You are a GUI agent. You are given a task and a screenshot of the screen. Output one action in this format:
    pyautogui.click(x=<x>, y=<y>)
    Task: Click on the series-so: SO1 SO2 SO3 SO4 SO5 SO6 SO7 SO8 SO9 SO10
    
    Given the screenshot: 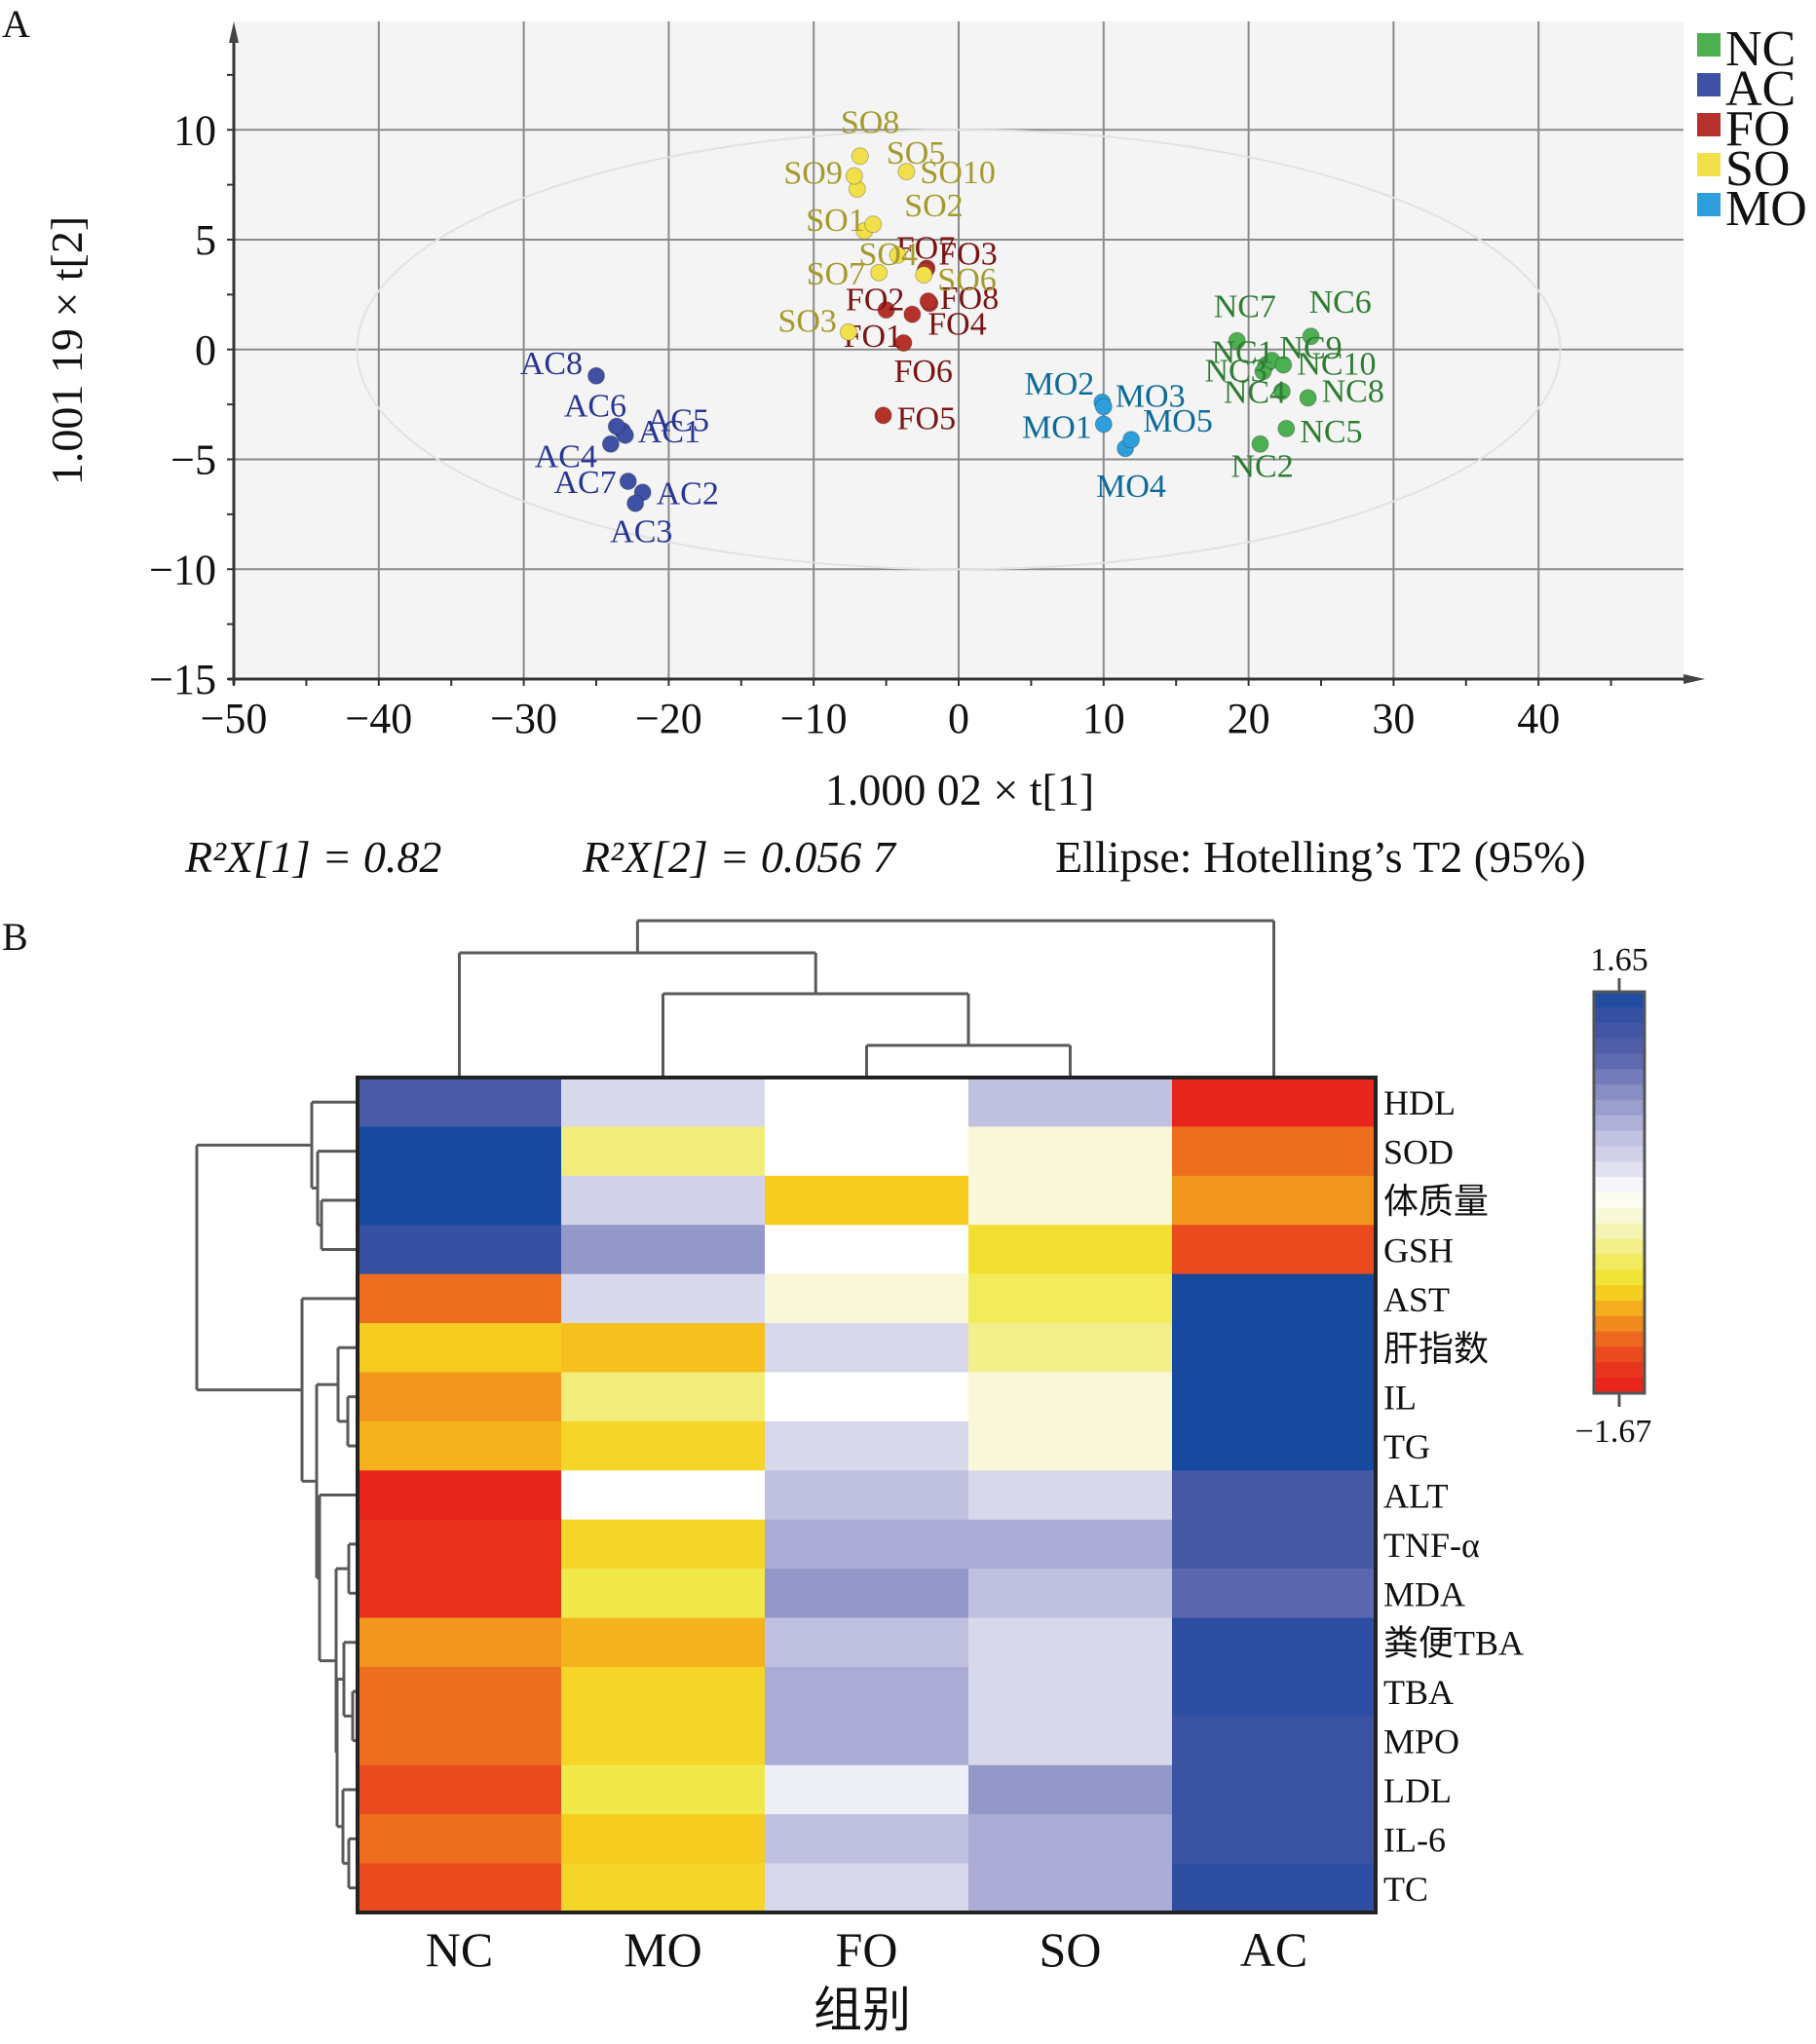 What is the action you would take?
    pyautogui.click(x=887, y=222)
    